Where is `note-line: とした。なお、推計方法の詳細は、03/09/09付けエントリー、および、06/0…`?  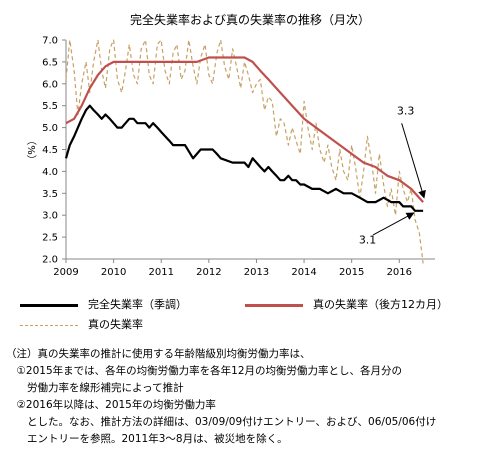 note-line: とした。なお、推計方法の詳細は、03/09/09付けエントリー、および、06/0… is located at coordinates (221, 422).